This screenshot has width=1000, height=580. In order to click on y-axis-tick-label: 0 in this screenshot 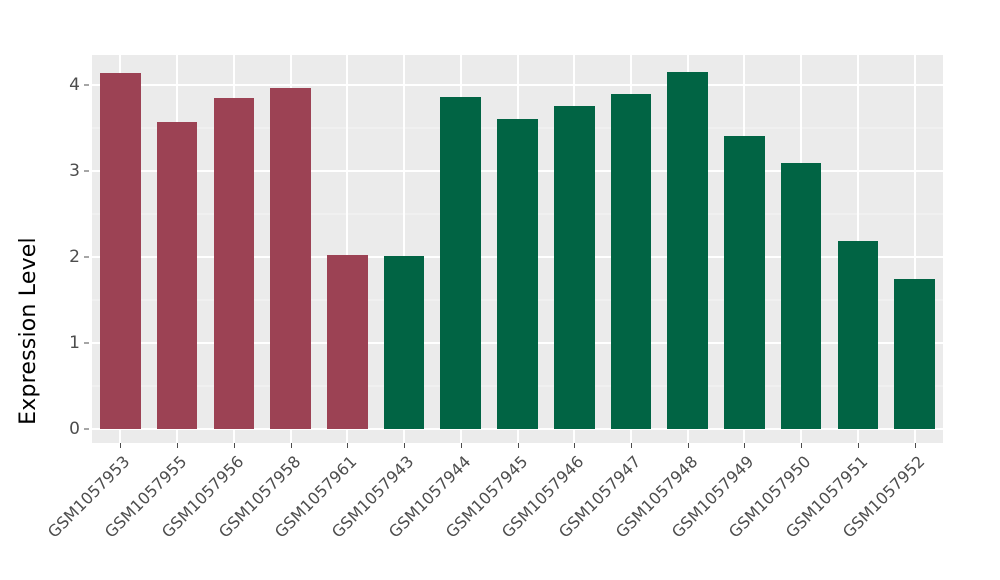, I will do `click(74, 429)`.